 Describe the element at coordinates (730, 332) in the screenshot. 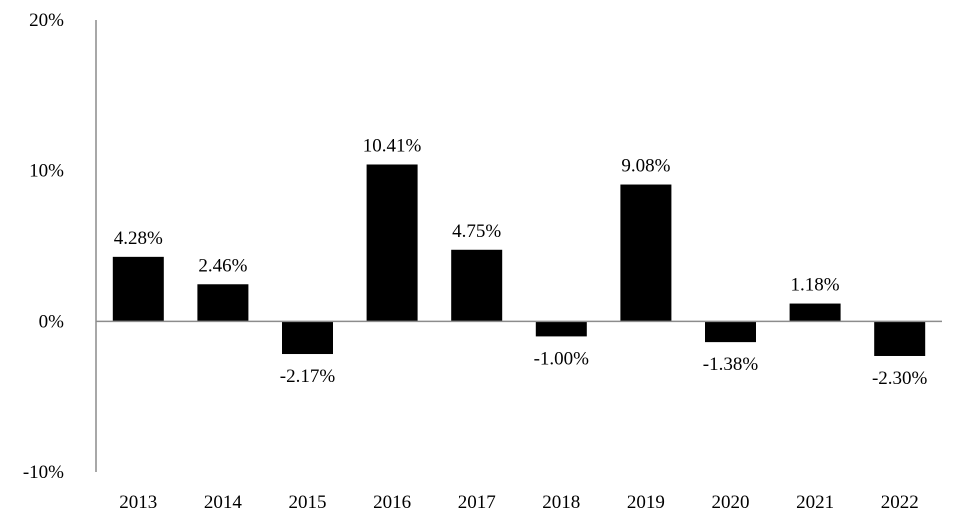

I see `bar-2020` at that location.